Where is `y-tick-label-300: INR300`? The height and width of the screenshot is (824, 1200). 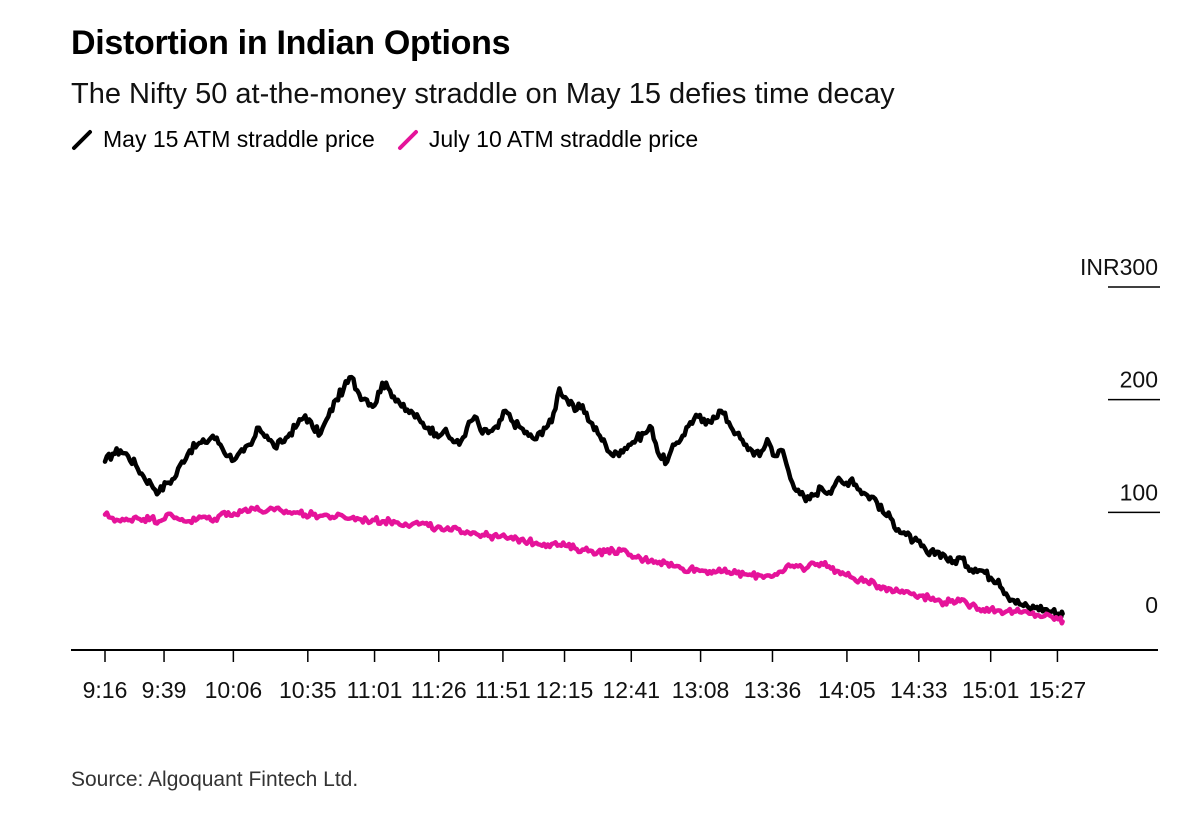 y-tick-label-300: INR300 is located at coordinates (1119, 267).